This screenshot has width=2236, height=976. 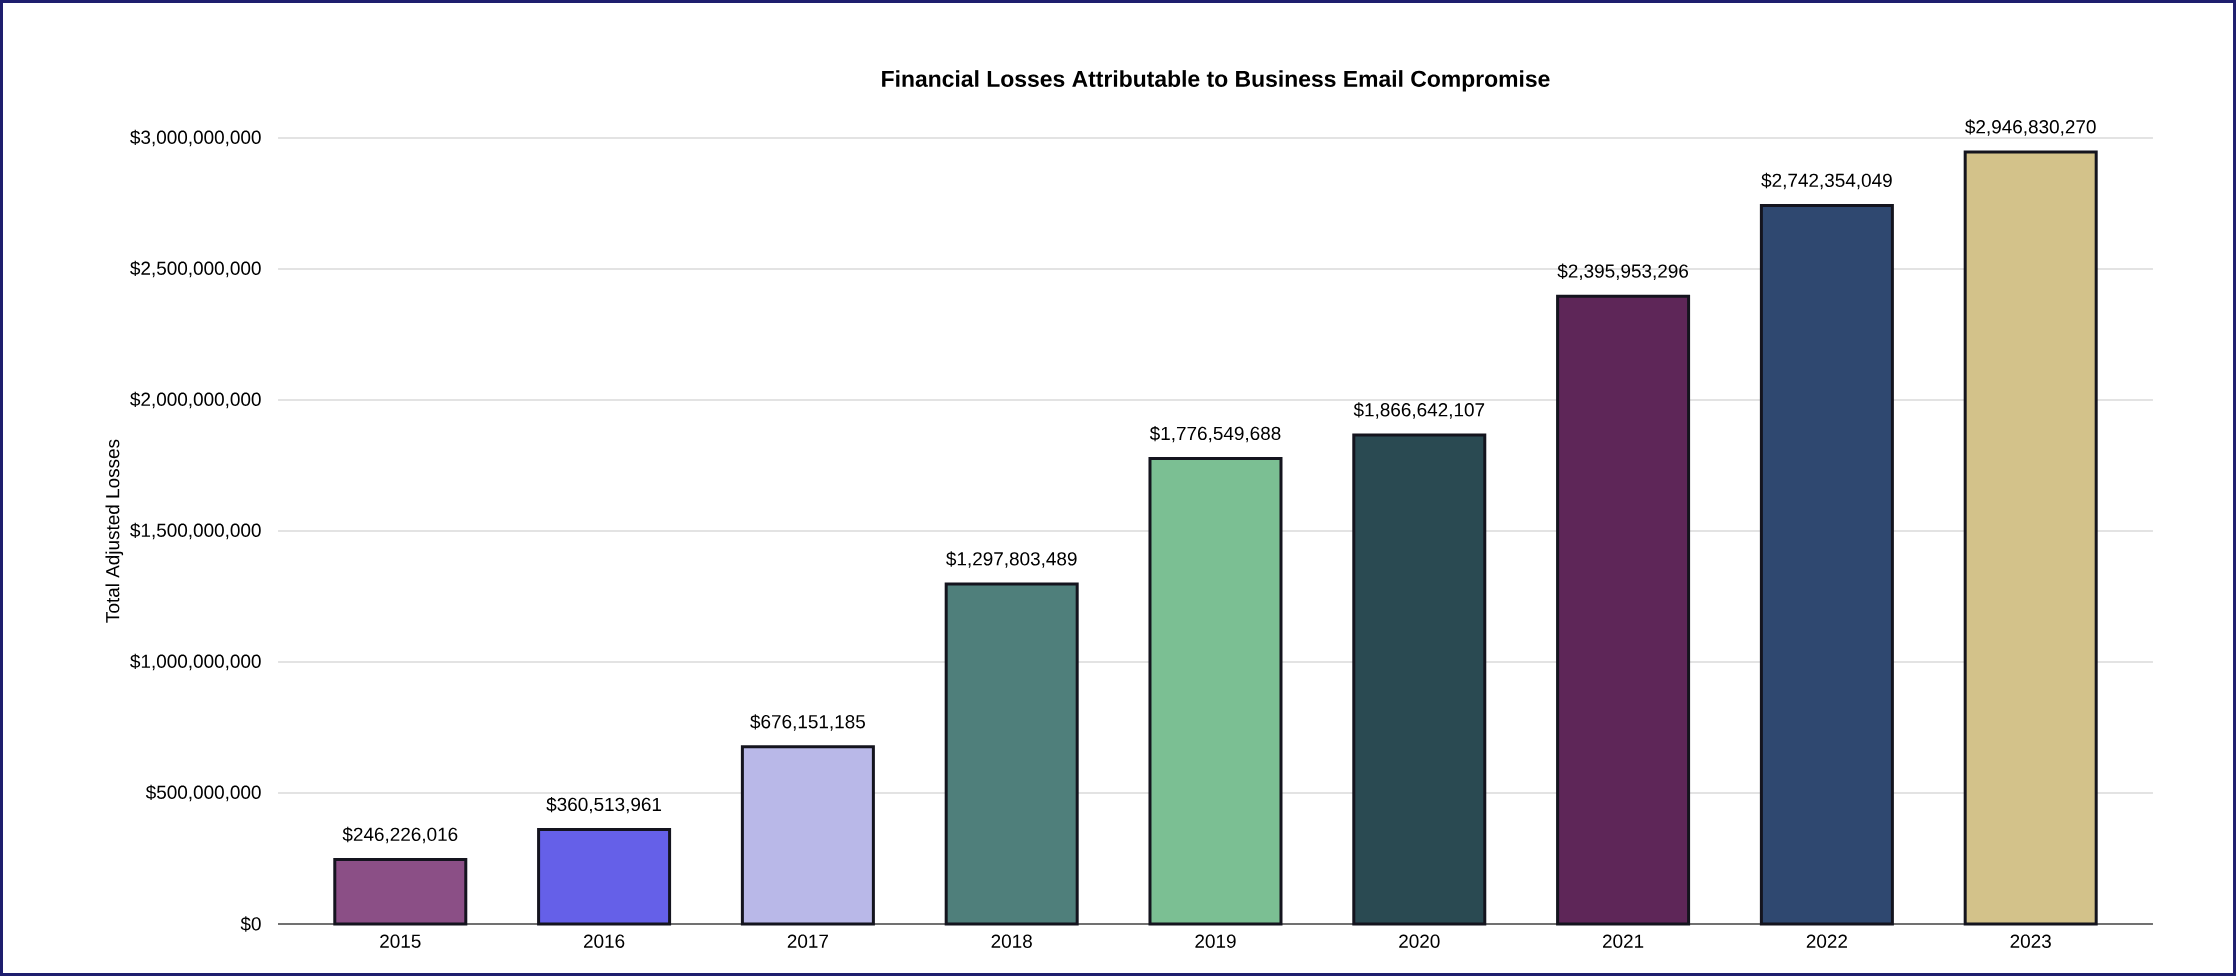 What do you see at coordinates (203, 793) in the screenshot?
I see `y-tick-label: $500,000,000` at bounding box center [203, 793].